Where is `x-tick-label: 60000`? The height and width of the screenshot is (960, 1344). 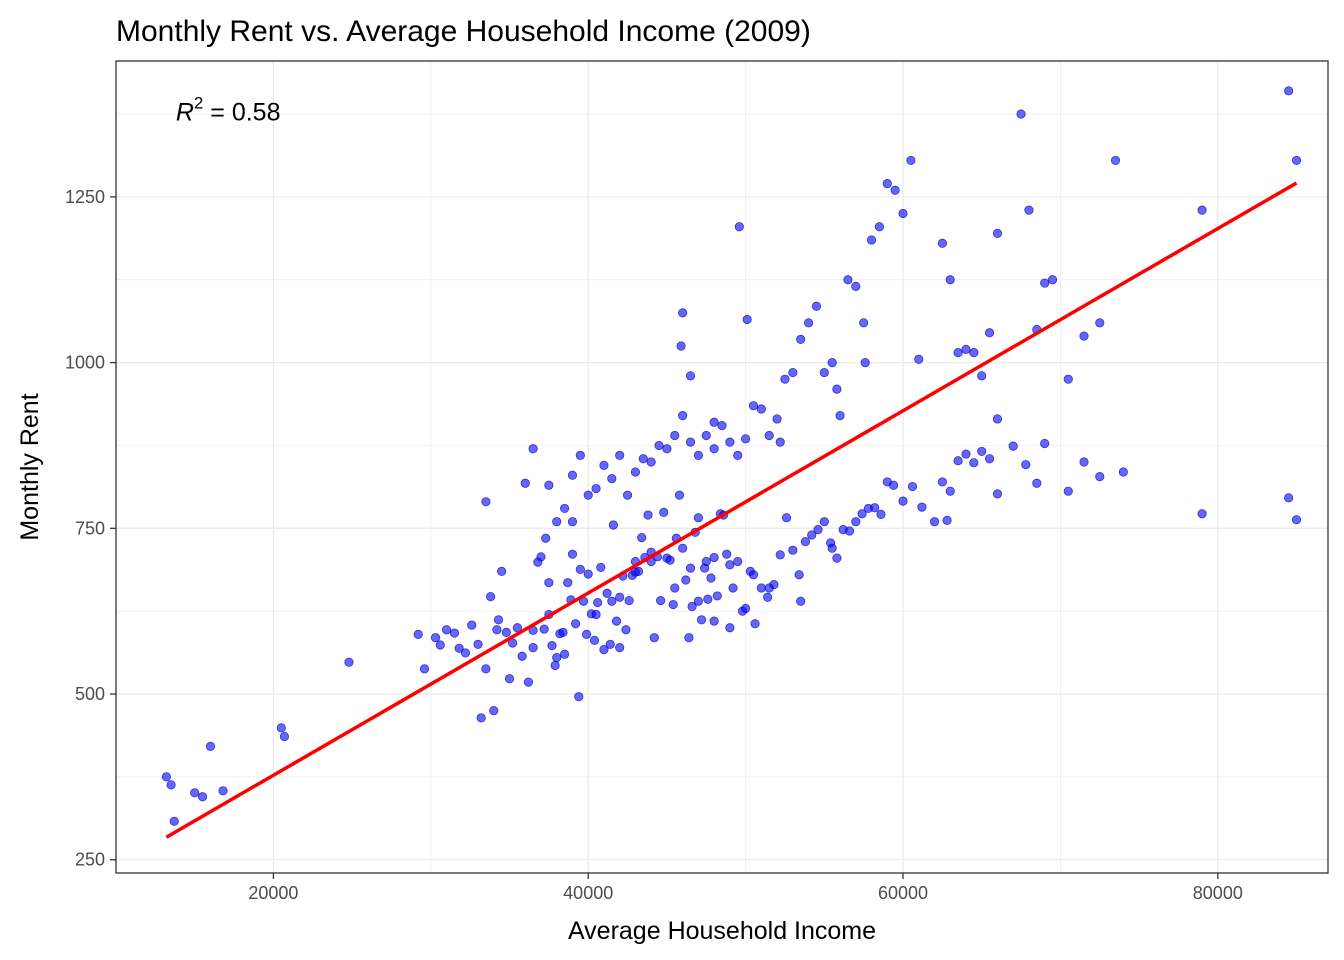
x-tick-label: 60000 is located at coordinates (903, 893).